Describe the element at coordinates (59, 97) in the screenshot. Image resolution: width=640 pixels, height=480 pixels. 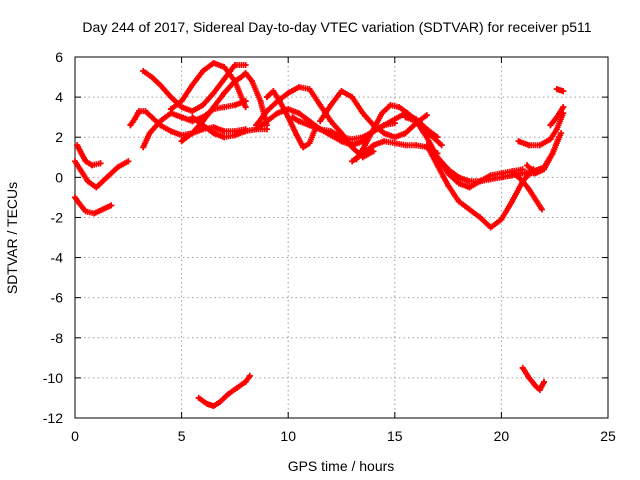
I see `y-tick-label: 4` at that location.